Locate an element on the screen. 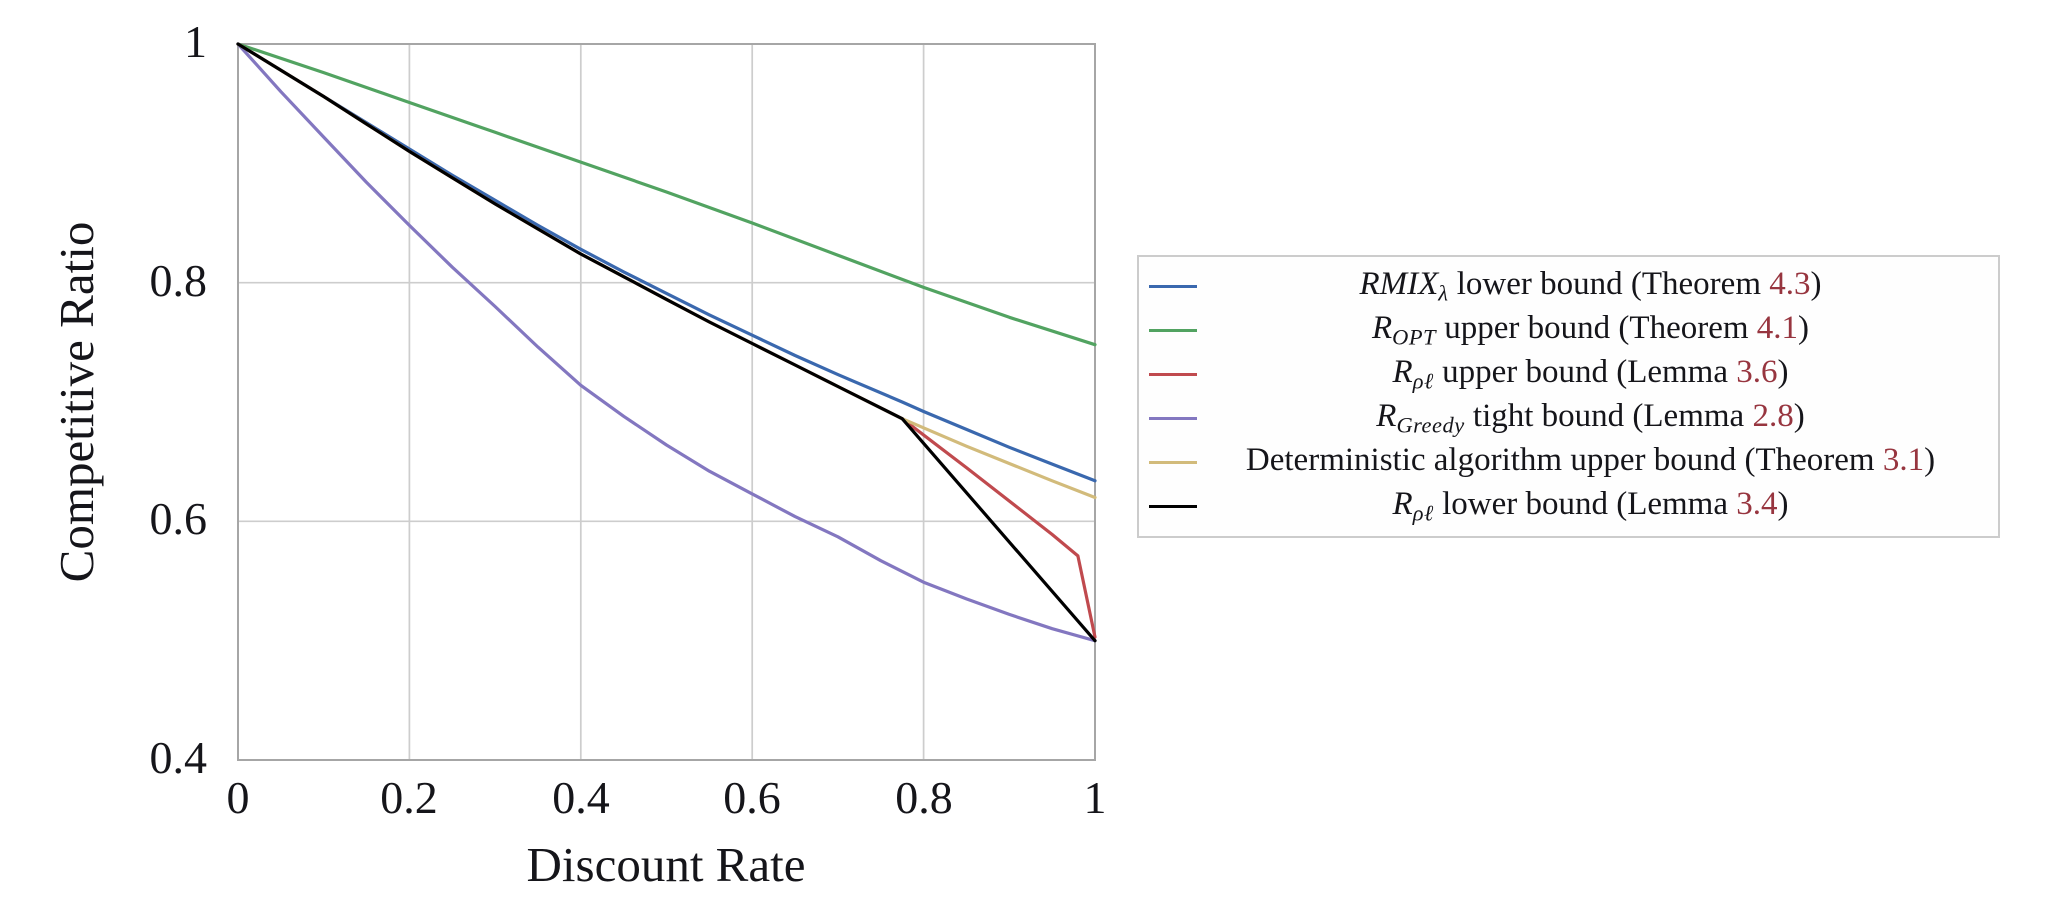 Image resolution: width=2048 pixels, height=918 pixels. legend-close-0: ) is located at coordinates (1816, 284).